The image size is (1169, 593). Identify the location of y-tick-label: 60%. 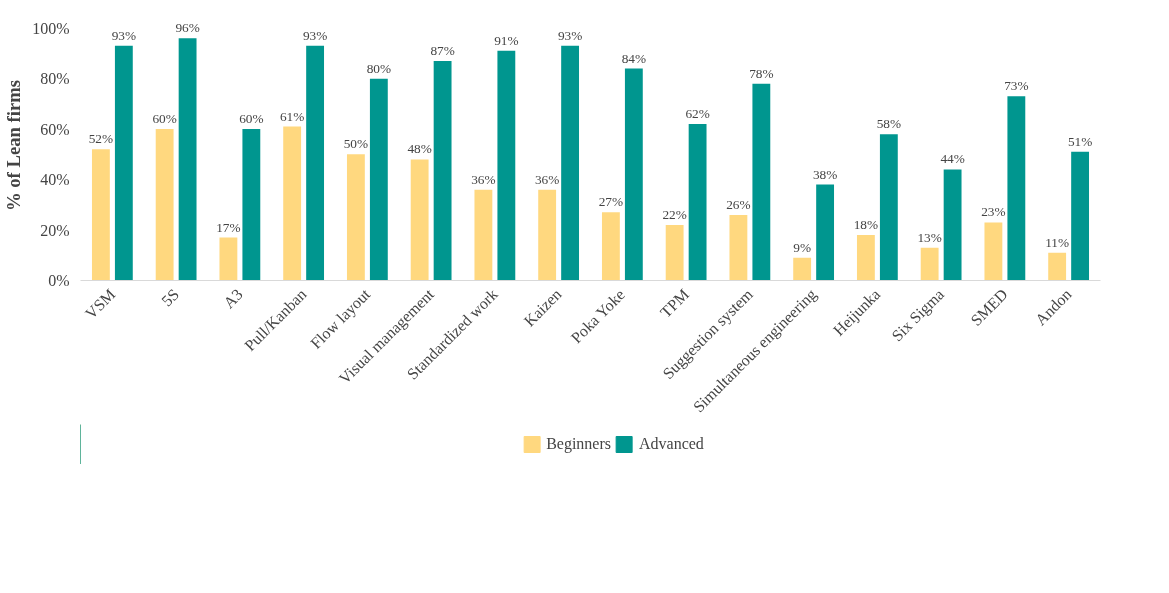
(55, 129).